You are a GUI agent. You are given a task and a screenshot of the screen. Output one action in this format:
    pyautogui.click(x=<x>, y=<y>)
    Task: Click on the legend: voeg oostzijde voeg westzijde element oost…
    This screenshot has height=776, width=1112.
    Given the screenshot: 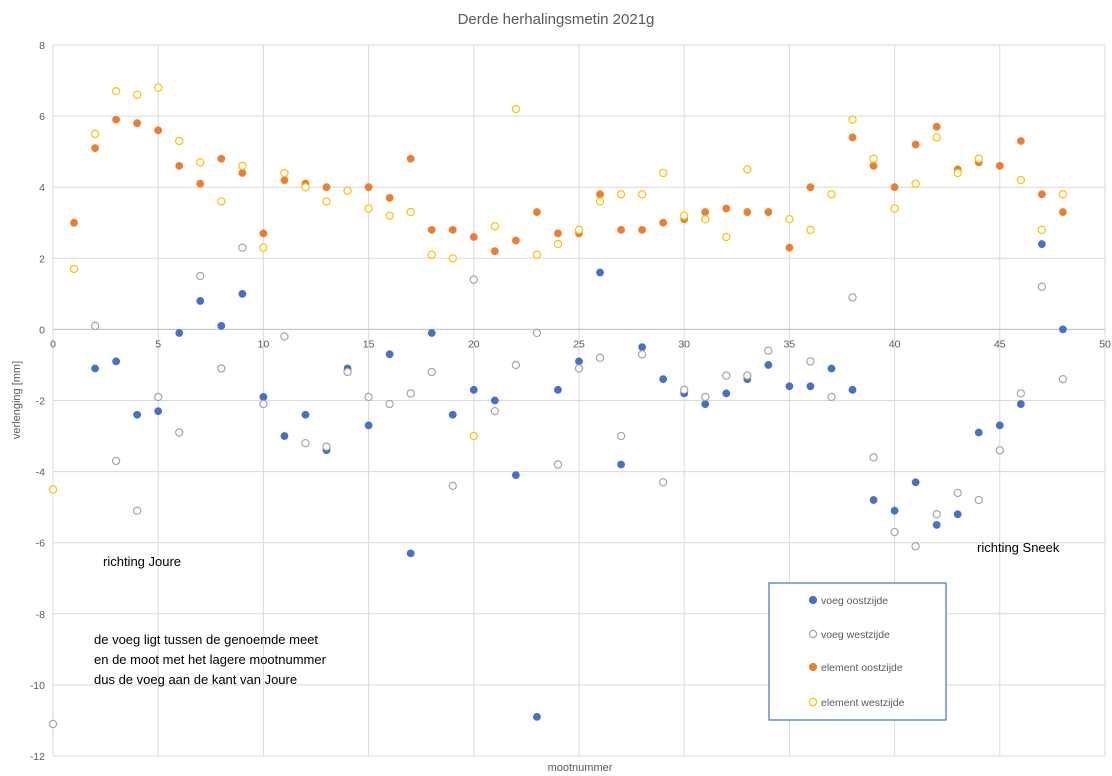 What is the action you would take?
    pyautogui.click(x=857, y=651)
    